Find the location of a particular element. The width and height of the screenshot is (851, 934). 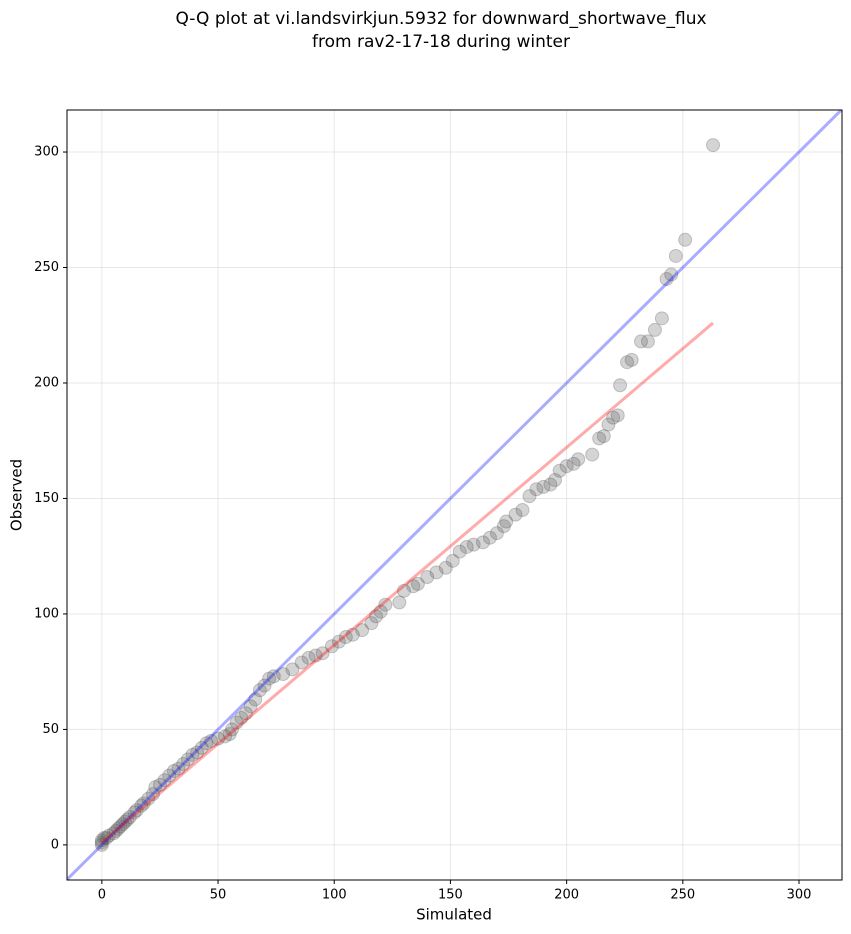

x-tick-label: 200 is located at coordinates (566, 895).